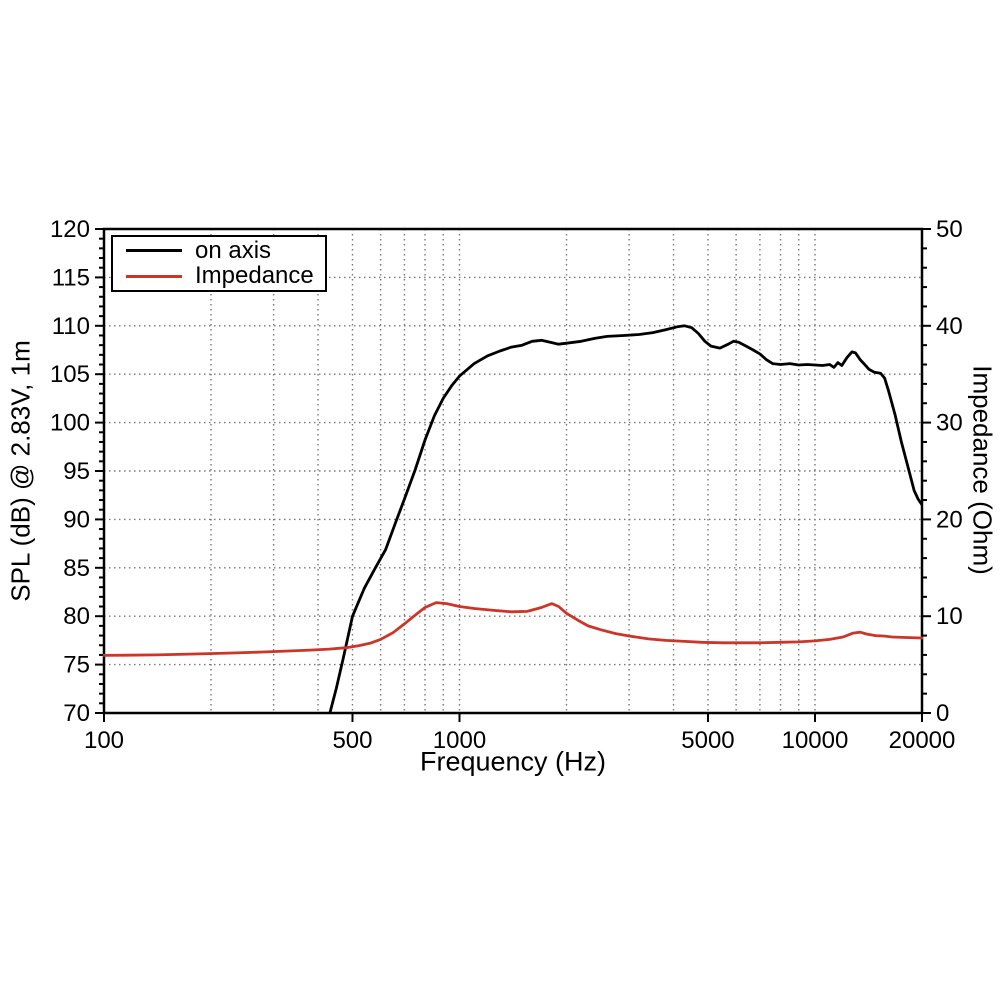 The width and height of the screenshot is (1000, 1000). Describe the element at coordinates (71, 277) in the screenshot. I see `y-left-tick-label: 115` at that location.